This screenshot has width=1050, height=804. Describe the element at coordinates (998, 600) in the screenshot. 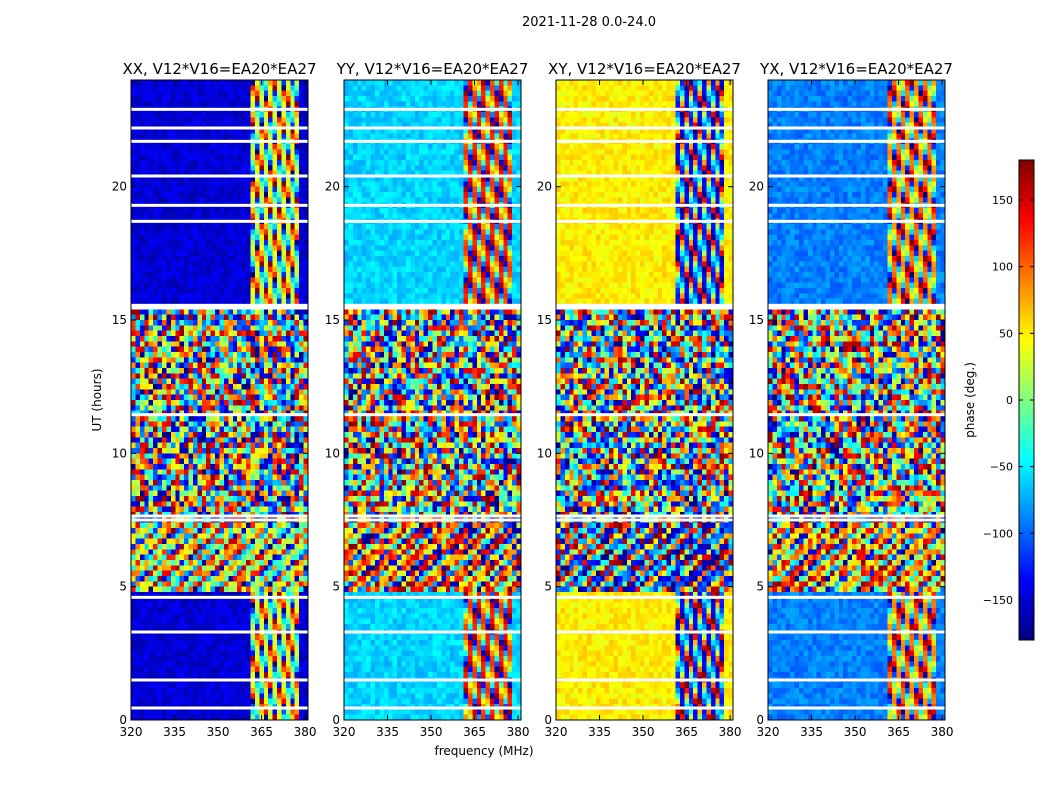

I see `colorbar-tick-label: −150` at that location.